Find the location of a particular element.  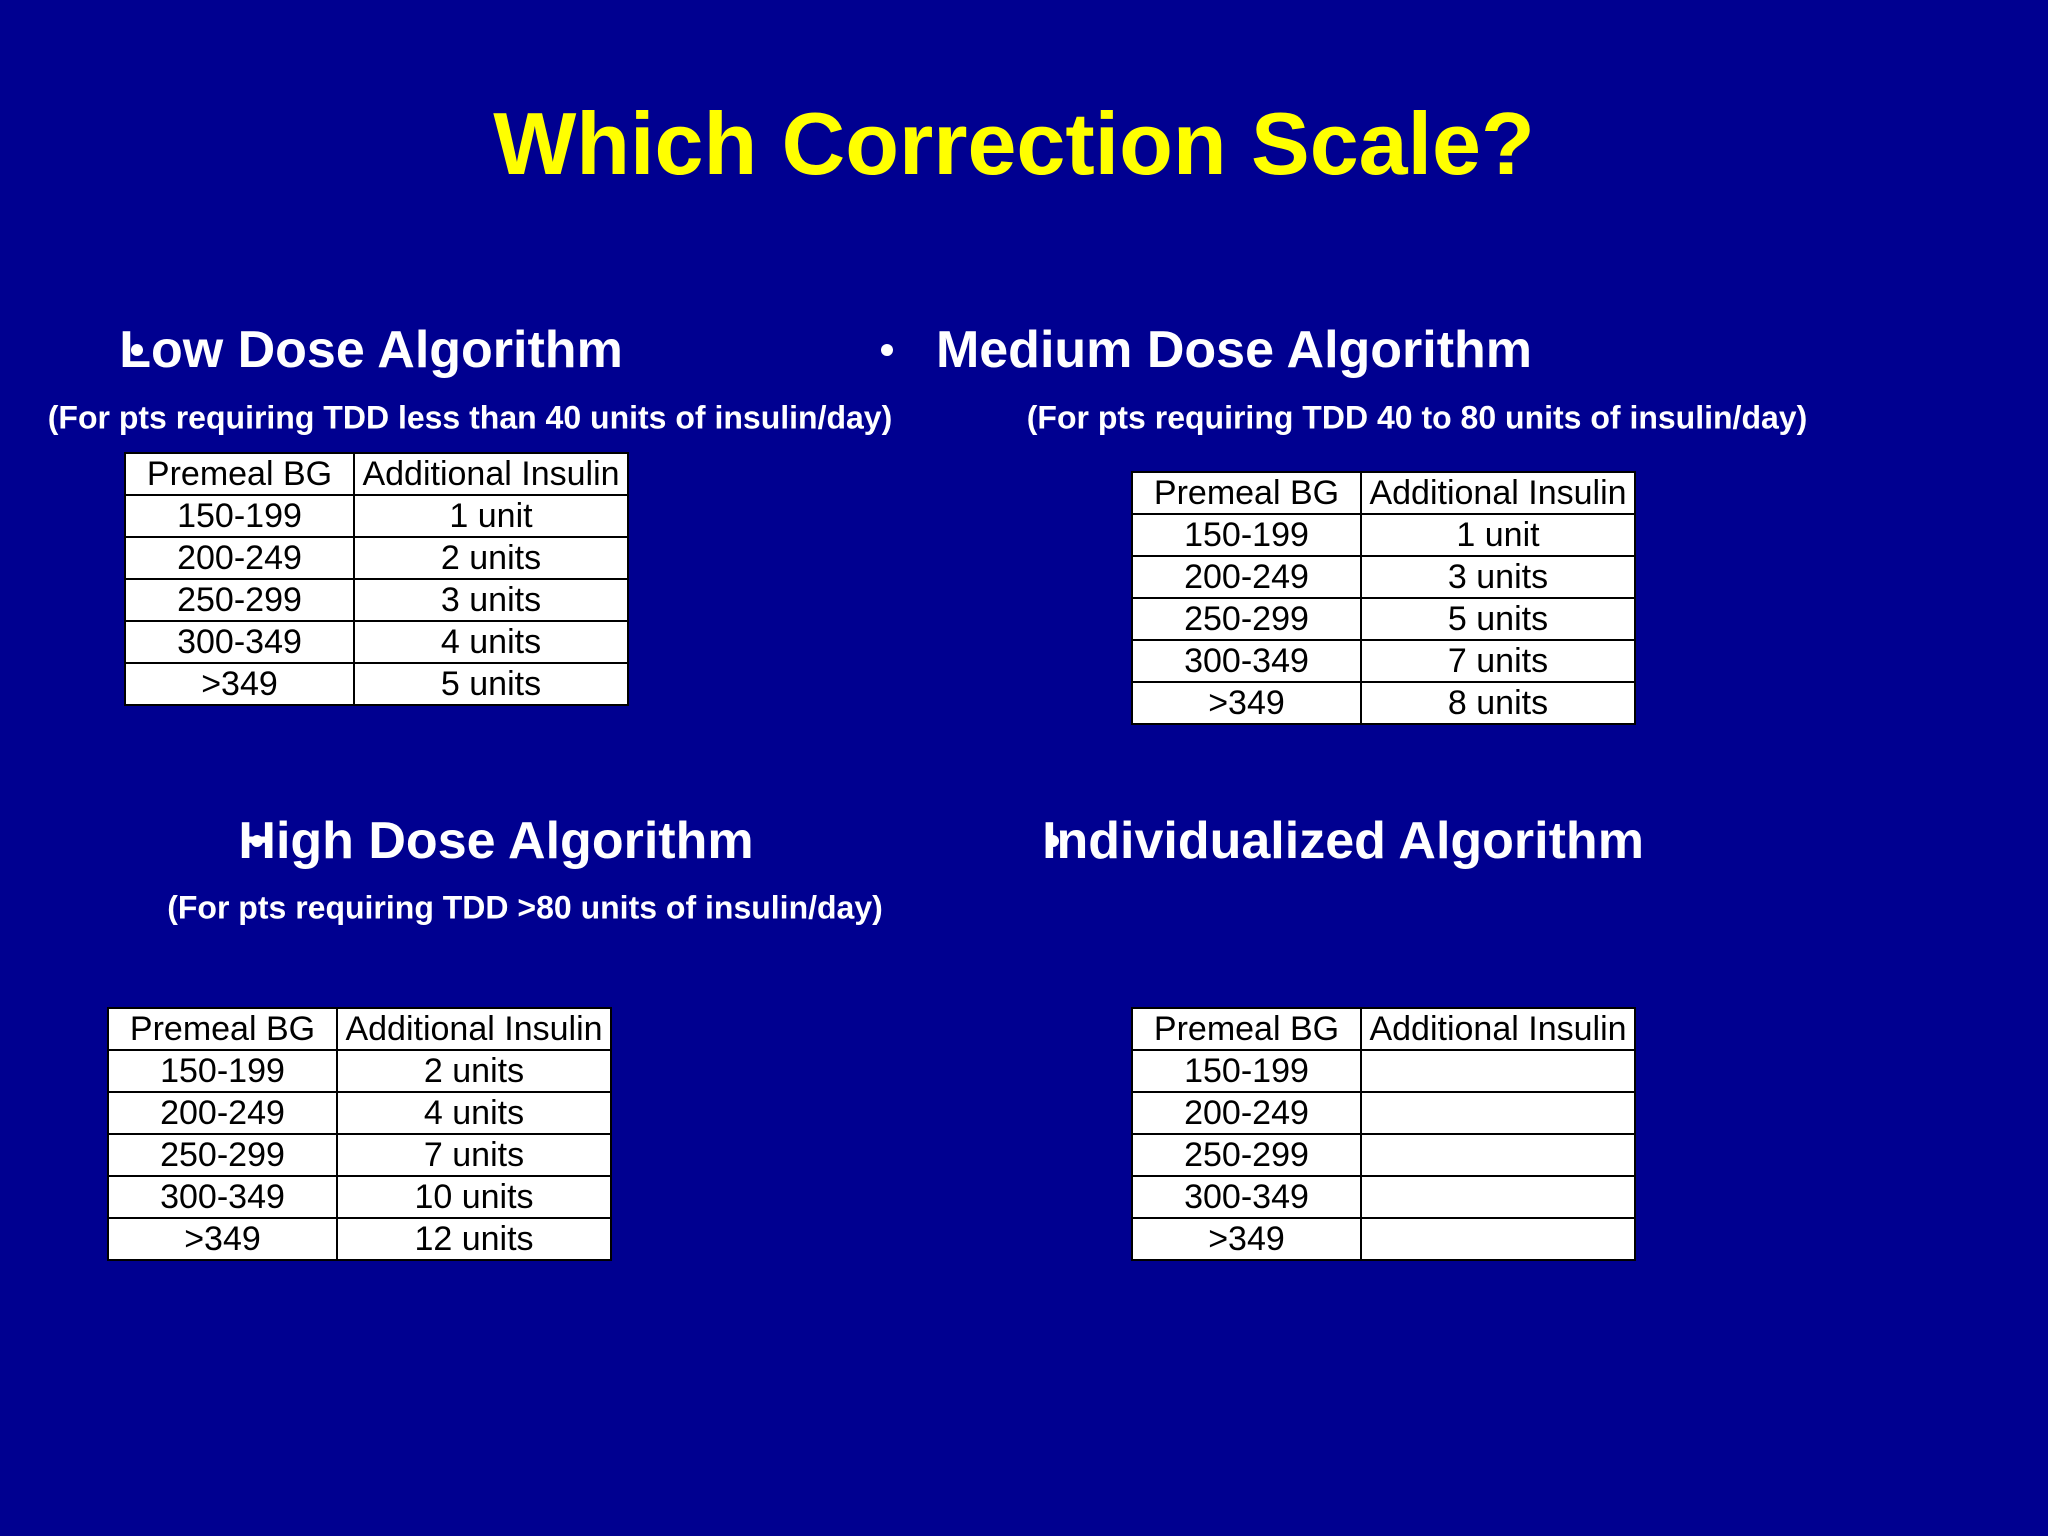

table-row: 200-249 3 units is located at coordinates (1383, 577).